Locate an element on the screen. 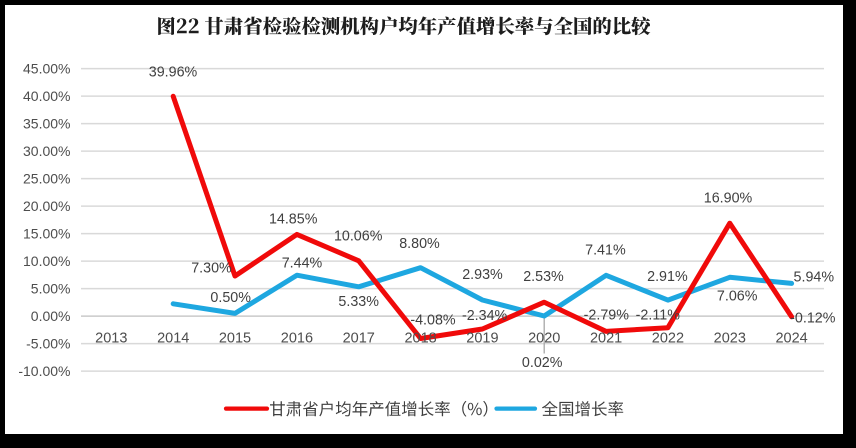 The height and width of the screenshot is (448, 856). svg-text: -10.00% is located at coordinates (44, 371).